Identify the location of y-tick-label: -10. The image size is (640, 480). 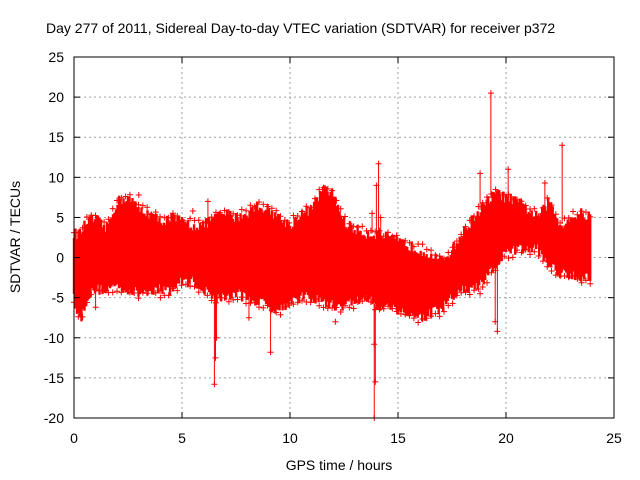
(54, 338).